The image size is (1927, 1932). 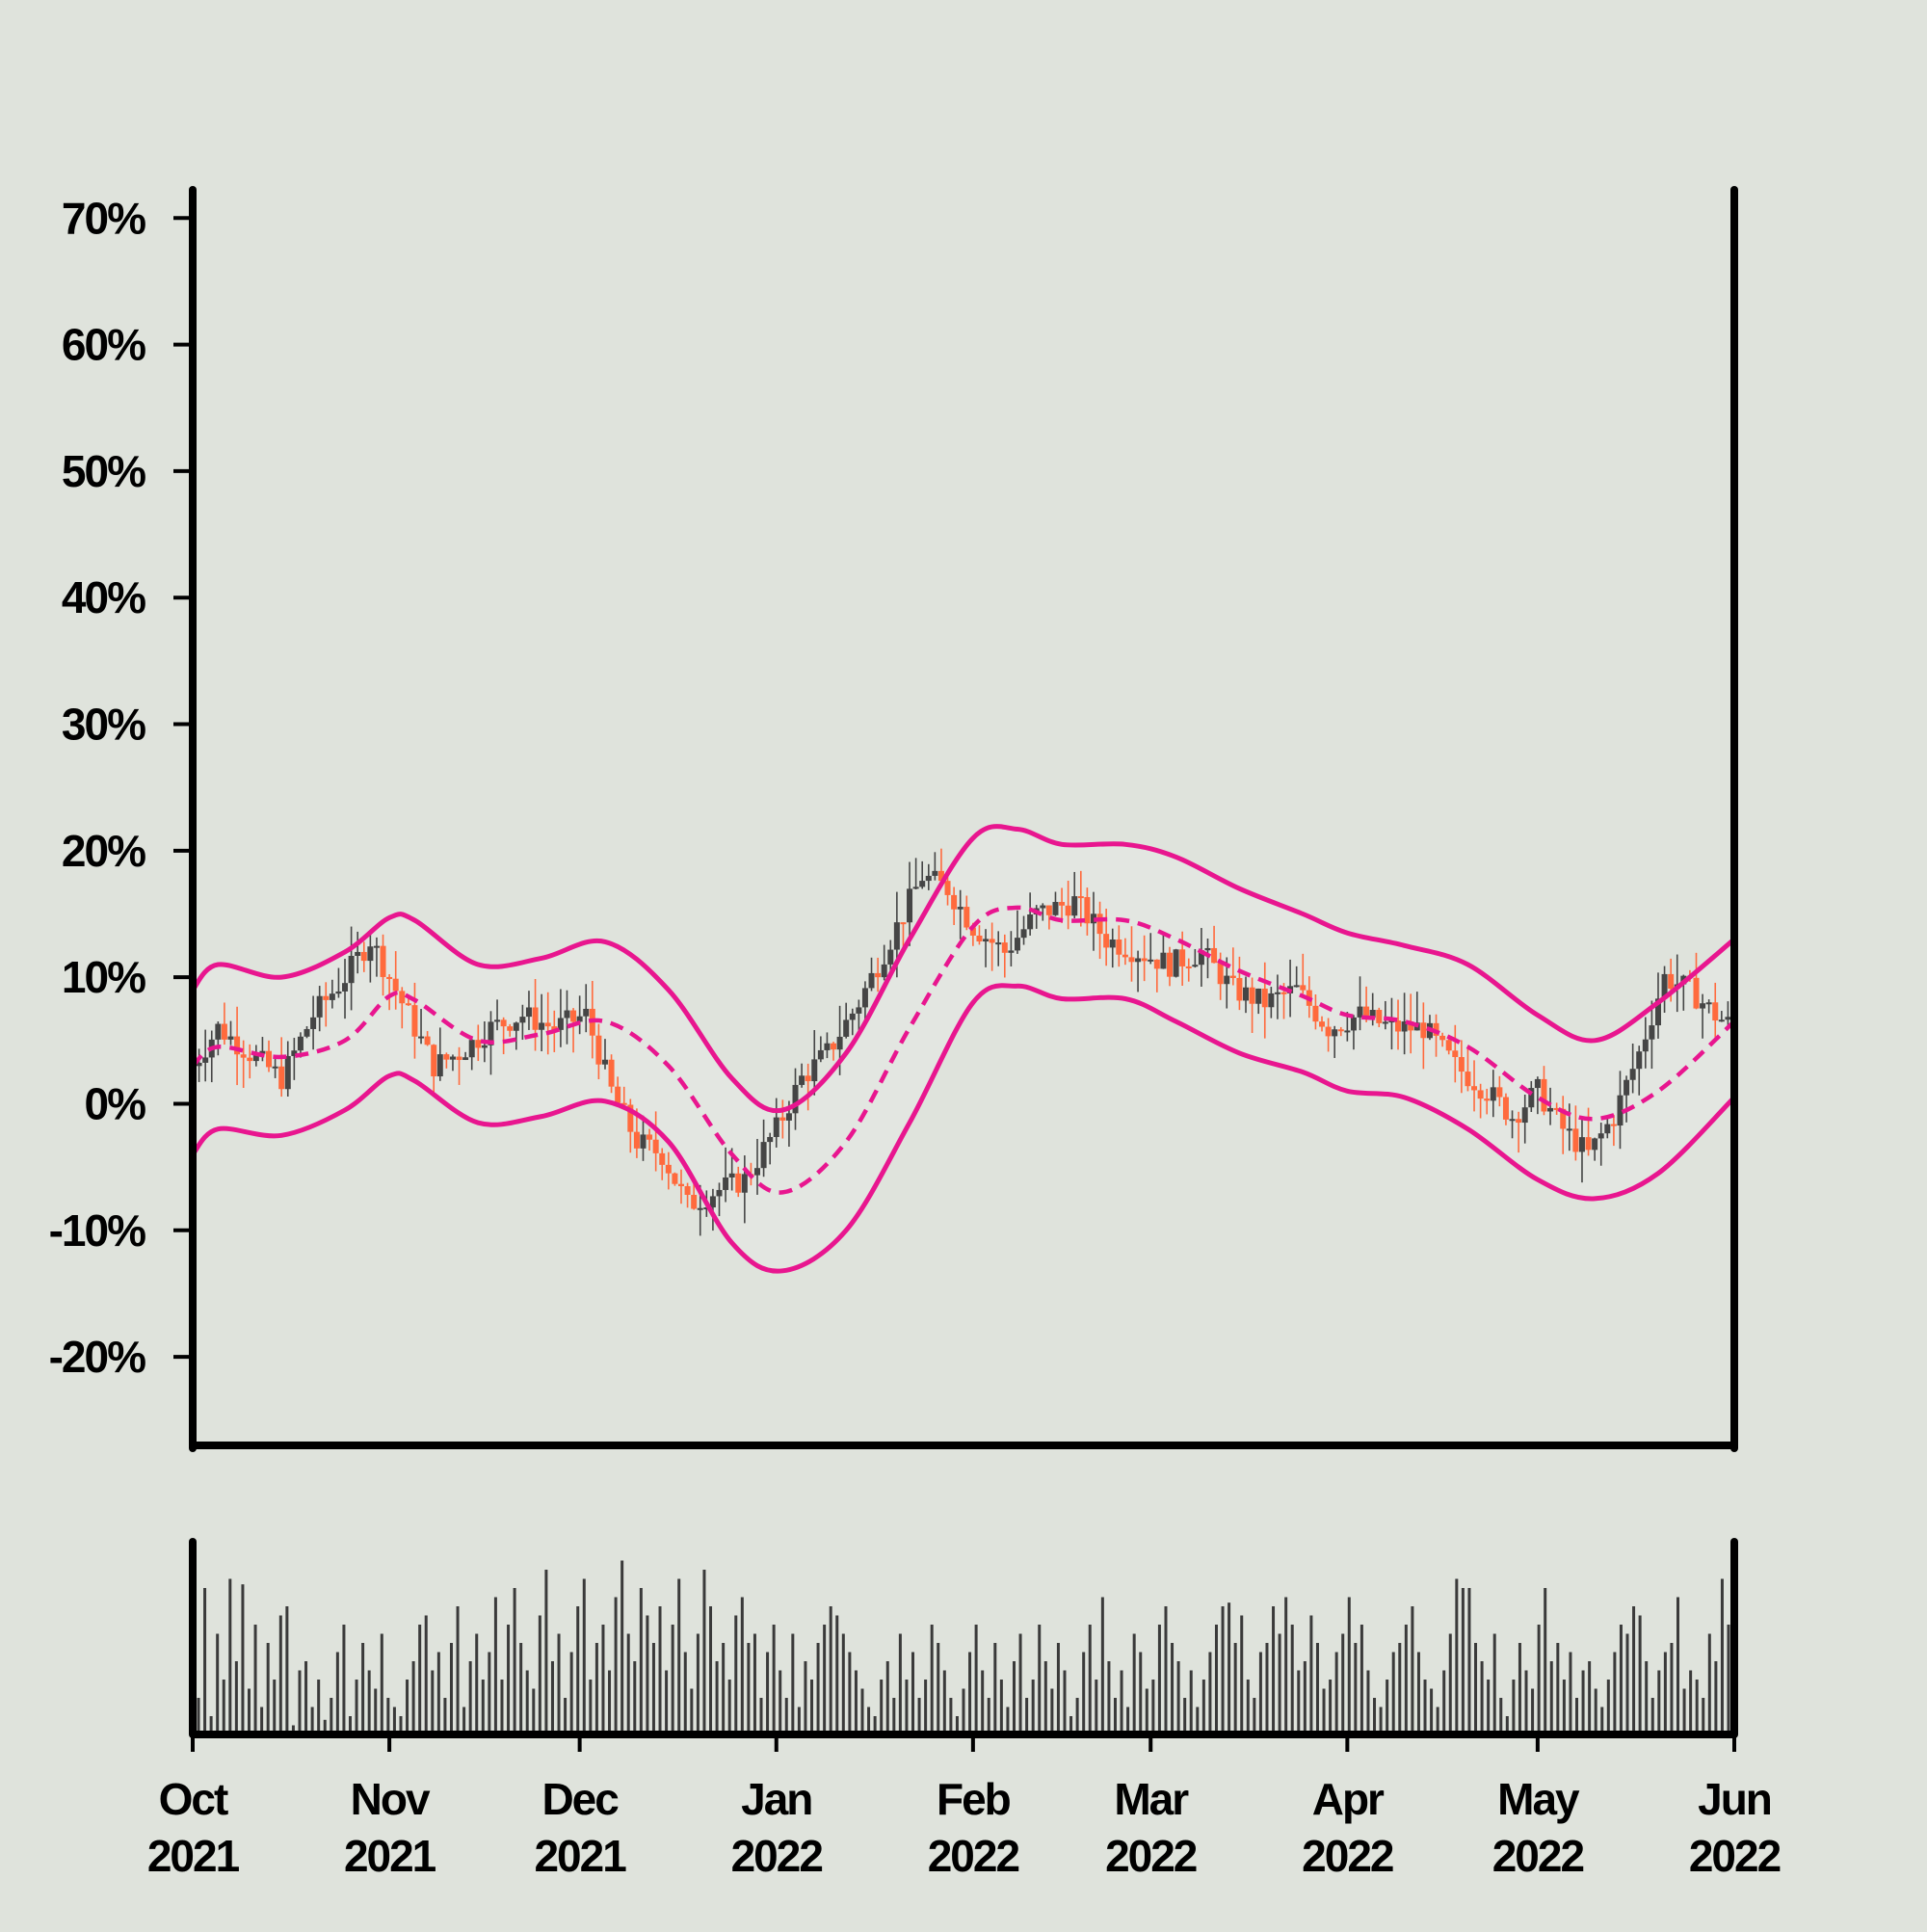 I want to click on y-tick-label: 40%, so click(x=104, y=597).